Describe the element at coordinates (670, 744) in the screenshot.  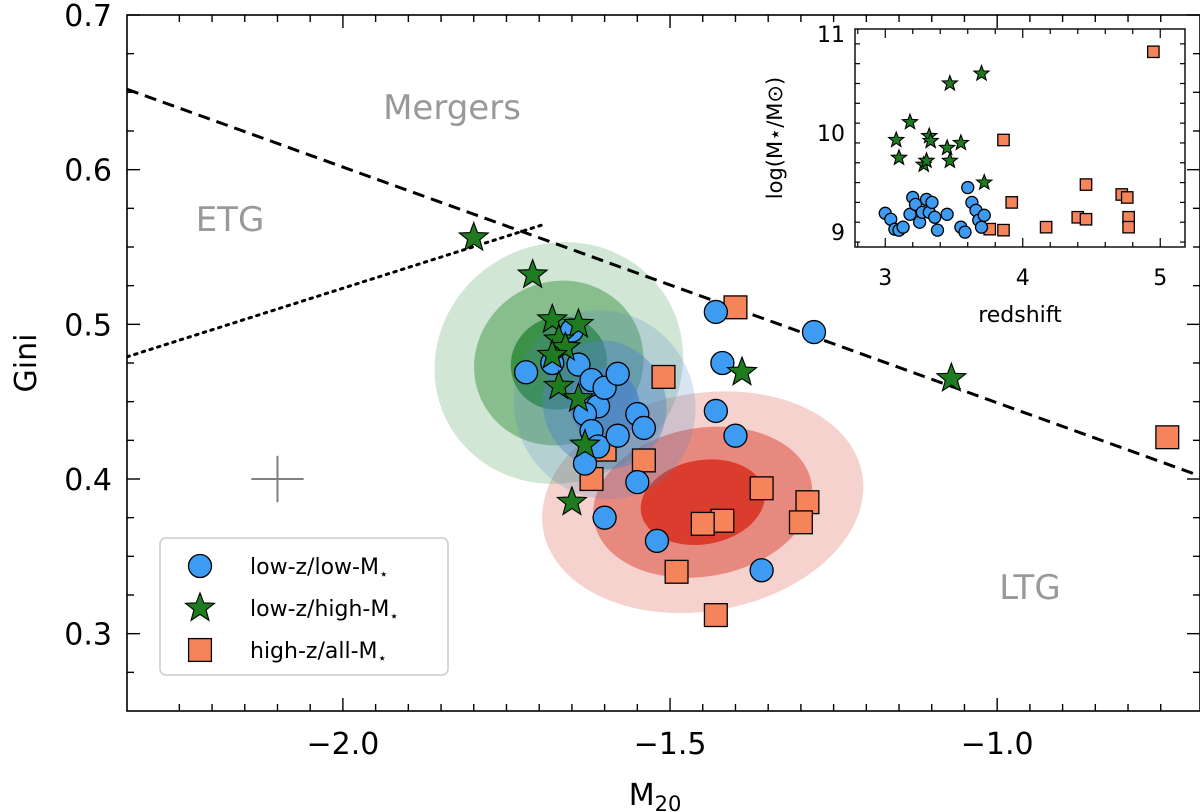
I see `x-tick-label: −1.5` at that location.